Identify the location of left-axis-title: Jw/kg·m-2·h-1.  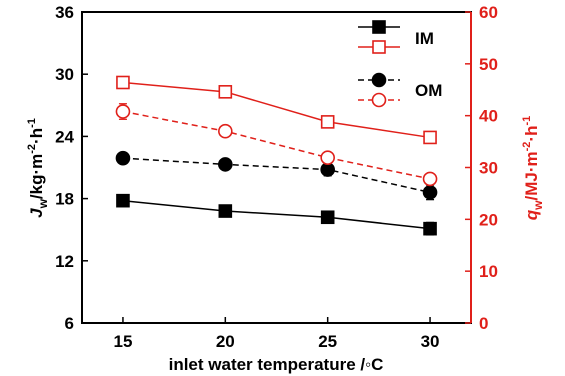
(38, 168).